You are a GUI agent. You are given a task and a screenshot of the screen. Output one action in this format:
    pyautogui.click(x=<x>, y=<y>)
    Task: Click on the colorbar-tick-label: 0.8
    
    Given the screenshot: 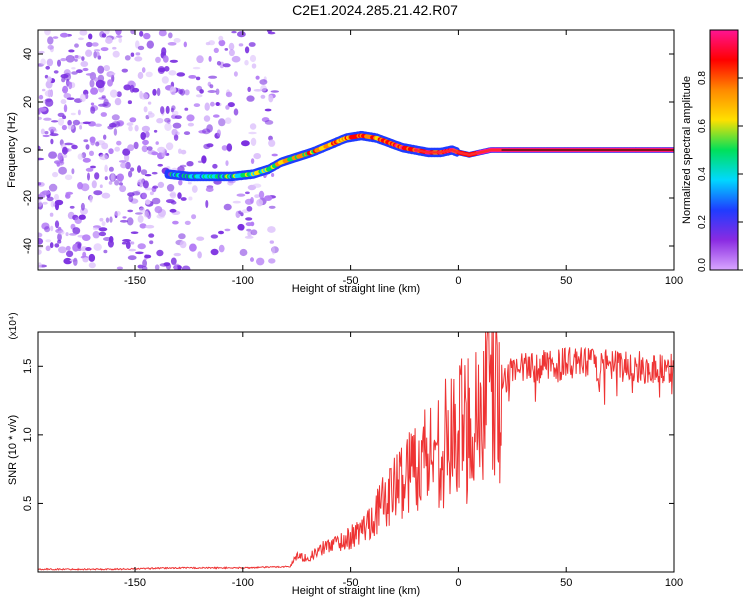 What is the action you would take?
    pyautogui.click(x=702, y=78)
    